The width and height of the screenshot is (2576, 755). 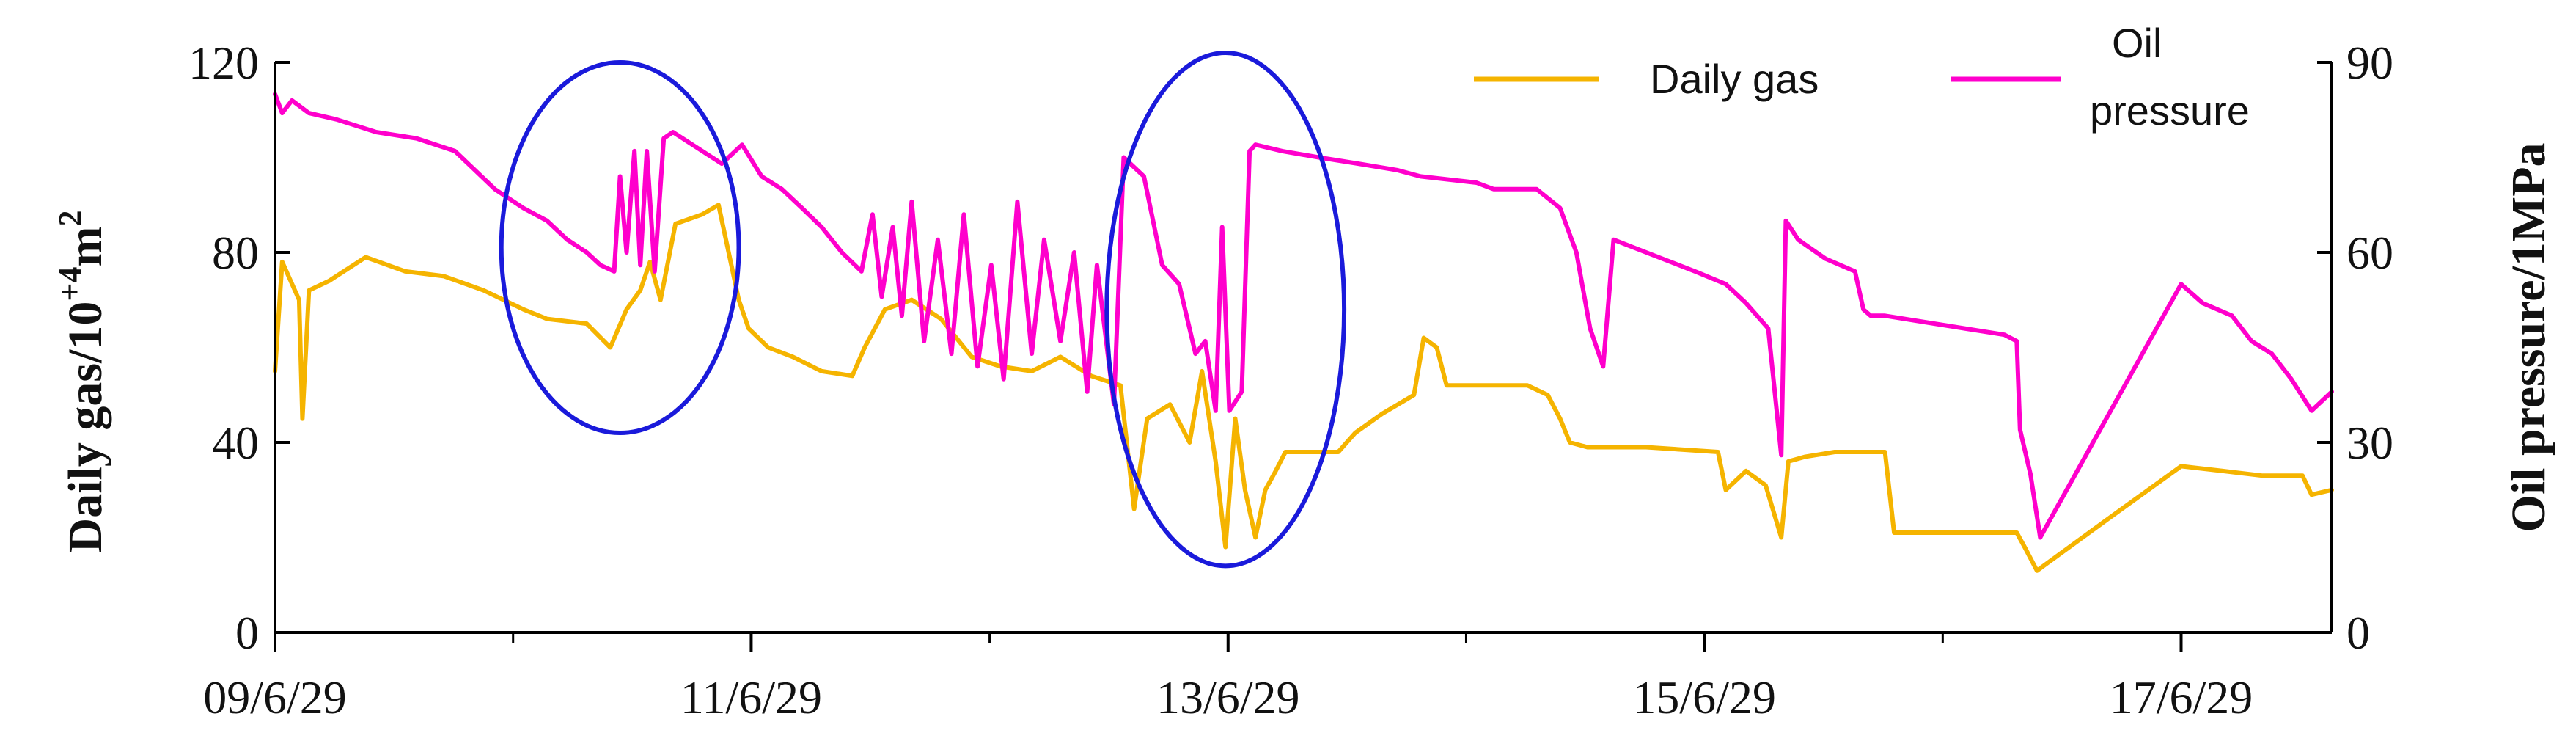 I want to click on legend-daily-gas-label: Daily gas, so click(x=1734, y=79).